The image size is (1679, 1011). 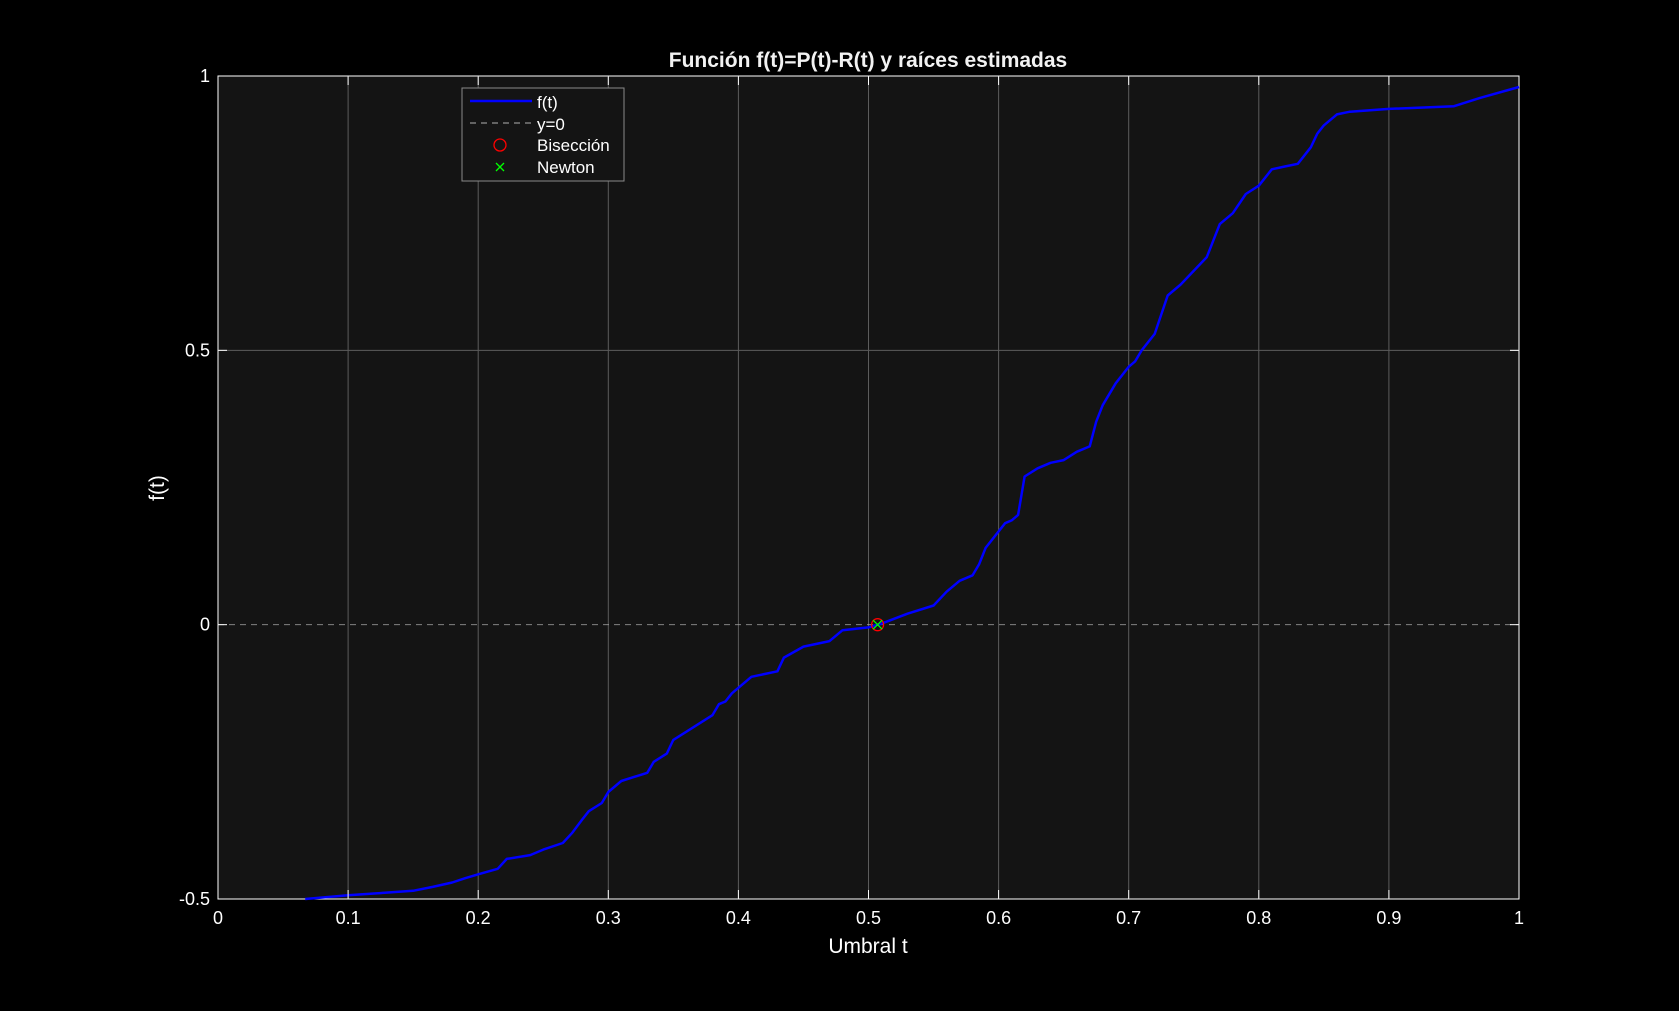 What do you see at coordinates (566, 167) in the screenshot?
I see `legend-label-newton: Newton` at bounding box center [566, 167].